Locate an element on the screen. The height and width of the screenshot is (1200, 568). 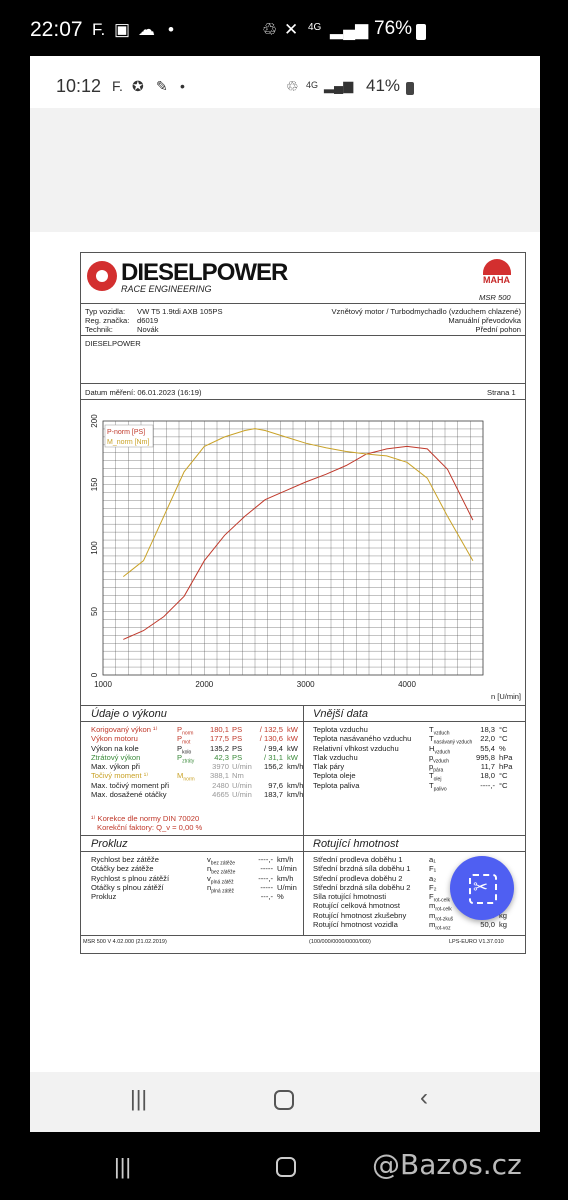
footer-code: (100/000/0000/0000/000) is located at coordinates (340, 942).